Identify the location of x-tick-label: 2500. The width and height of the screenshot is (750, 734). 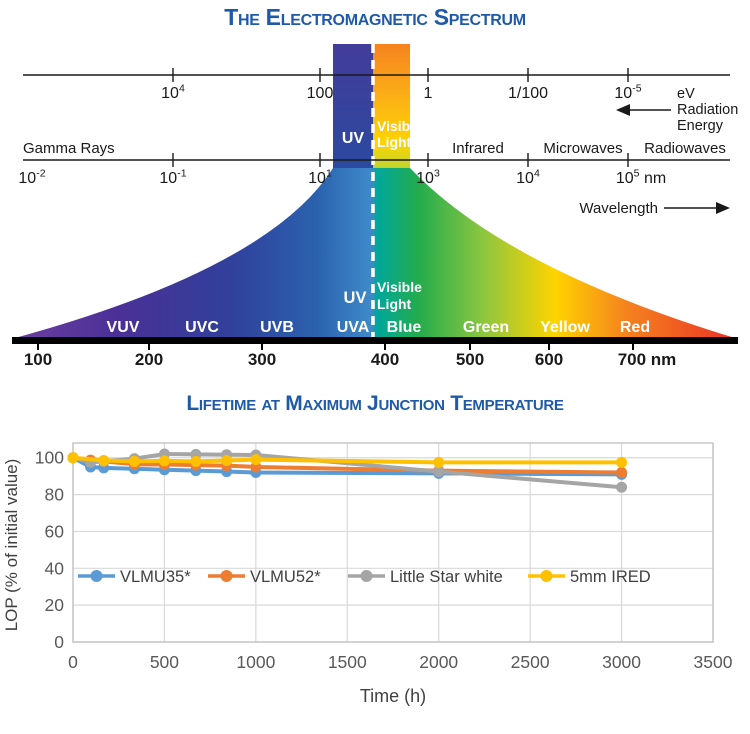
(530, 662).